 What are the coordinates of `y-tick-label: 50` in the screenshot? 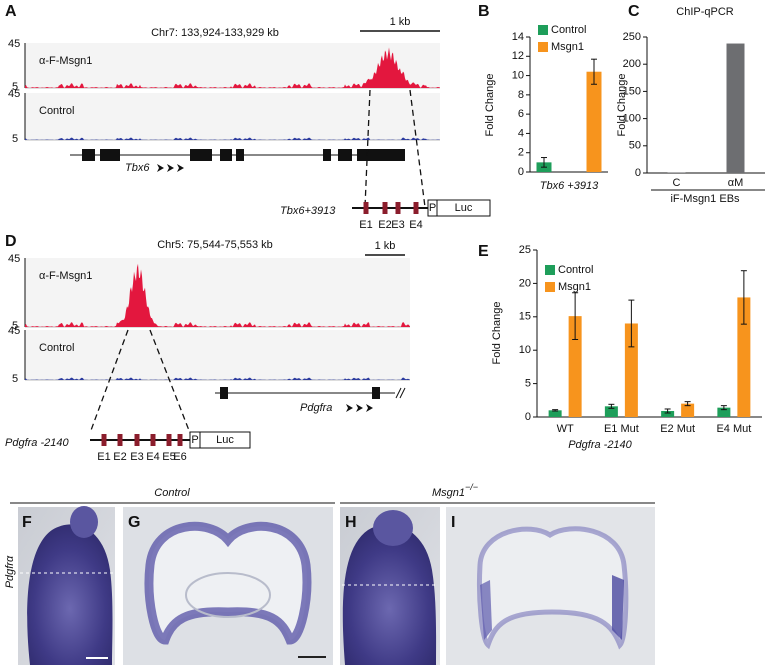 It's located at (635, 146).